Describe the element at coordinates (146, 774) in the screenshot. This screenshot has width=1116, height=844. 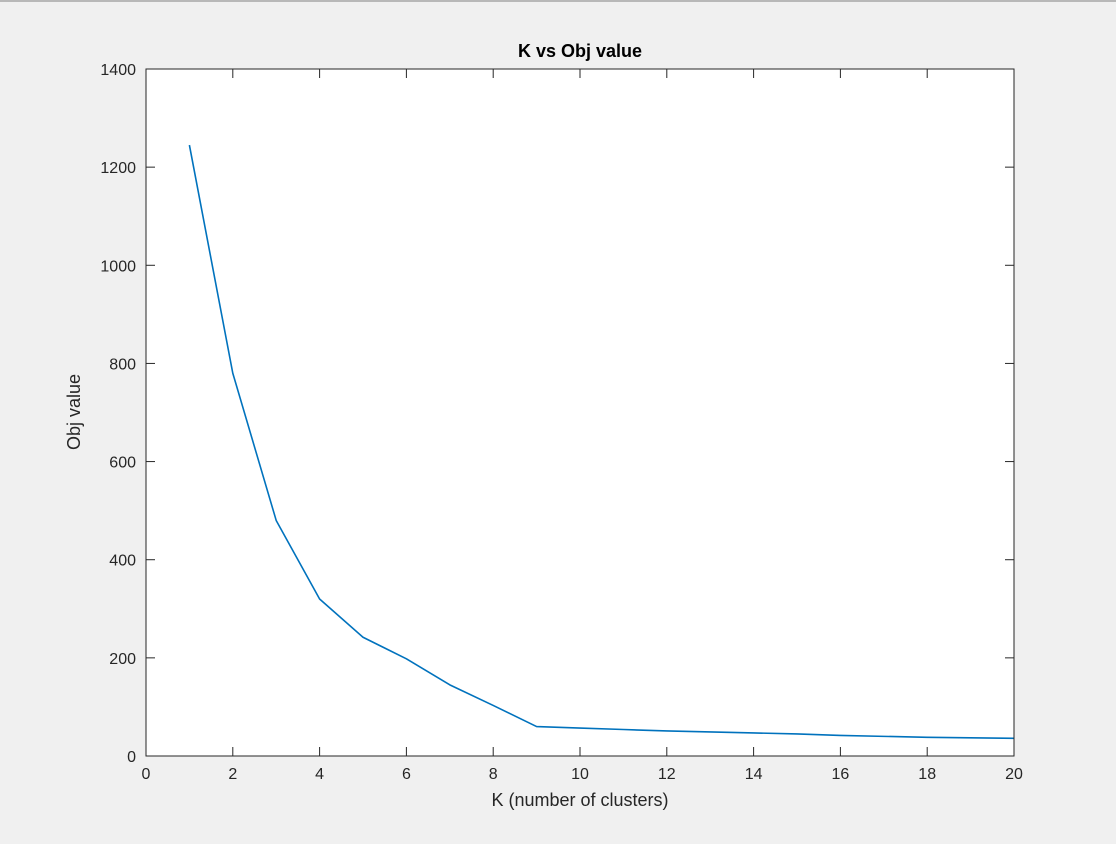
I see `x-tick-label: 0` at that location.